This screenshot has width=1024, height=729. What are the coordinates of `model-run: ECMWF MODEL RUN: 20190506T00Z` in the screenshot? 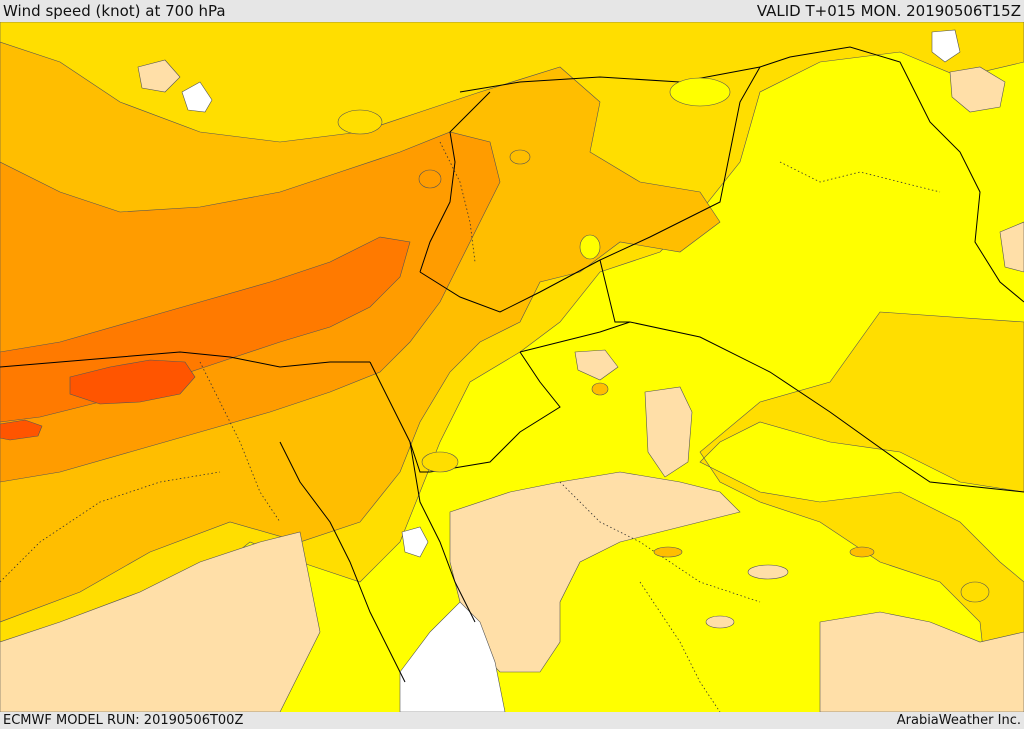 It's located at (123, 720).